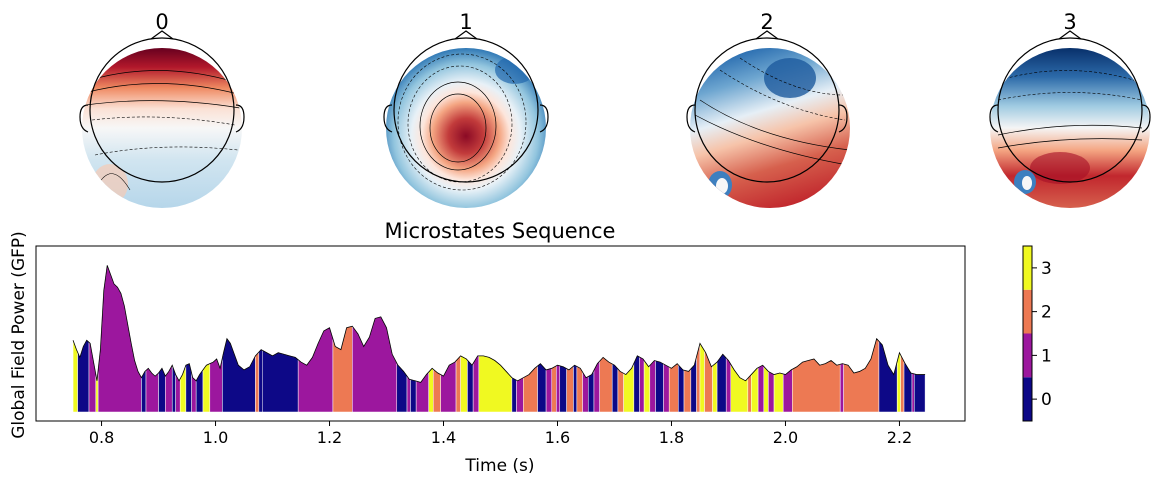 The image size is (1162, 484). I want to click on colorbar-blocks, so click(1027, 333).